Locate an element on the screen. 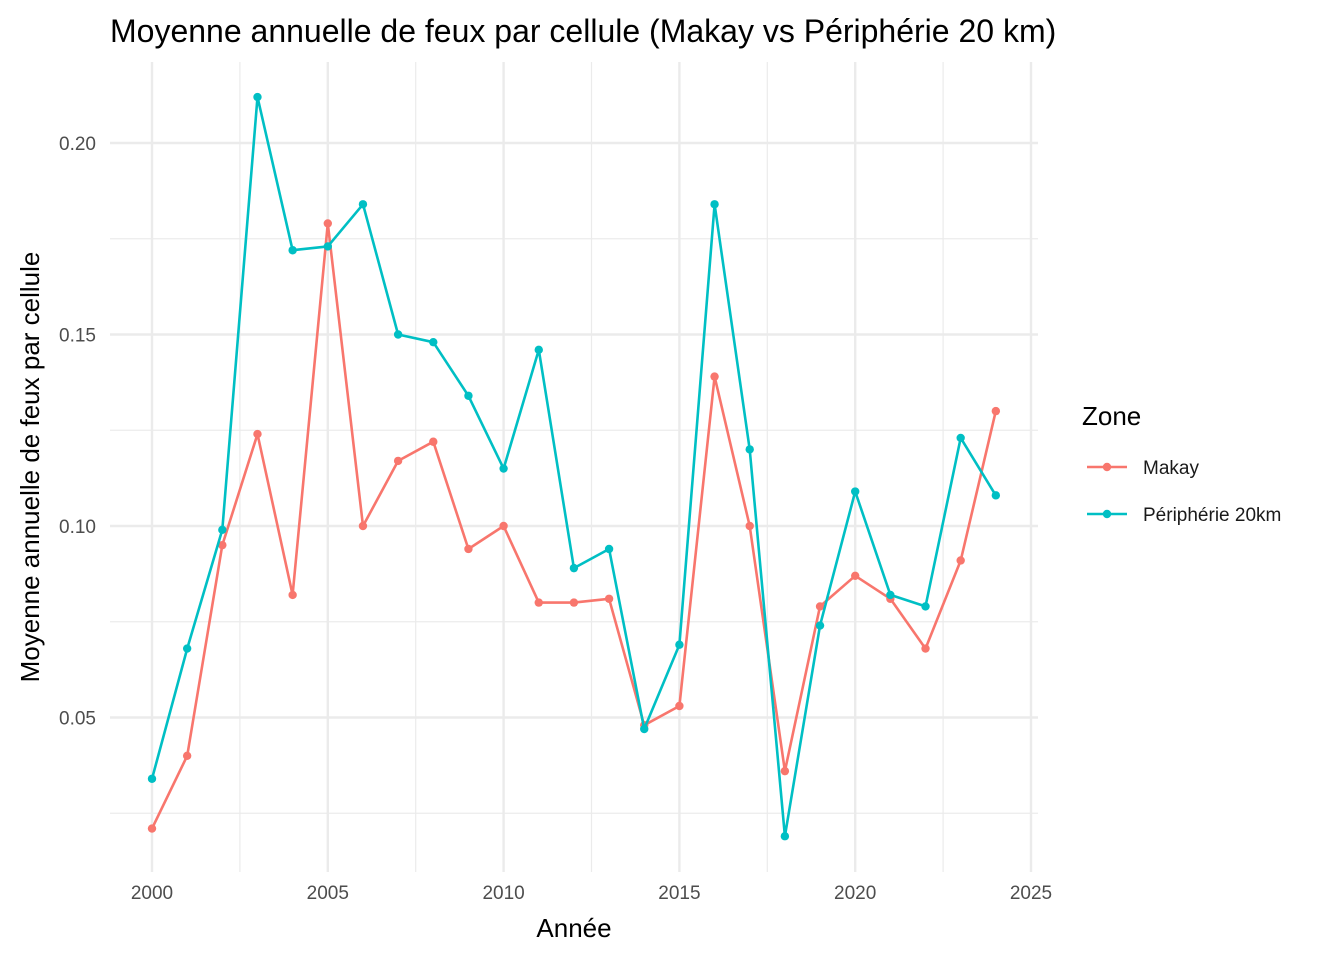  x-tick-label: 2025 is located at coordinates (1031, 893).